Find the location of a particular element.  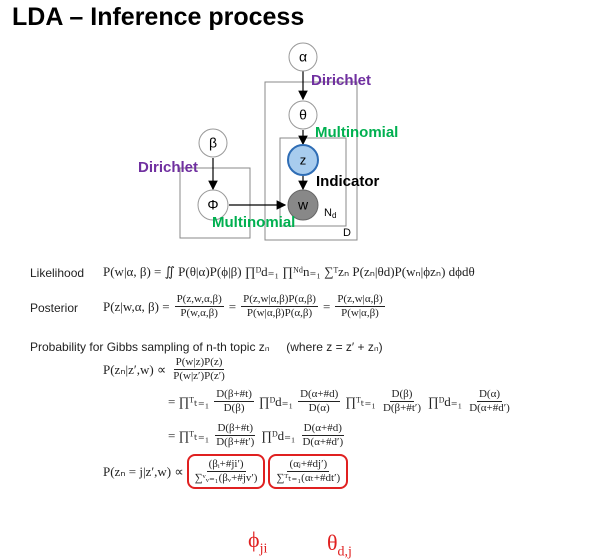

plate-d is located at coordinates (311, 161).